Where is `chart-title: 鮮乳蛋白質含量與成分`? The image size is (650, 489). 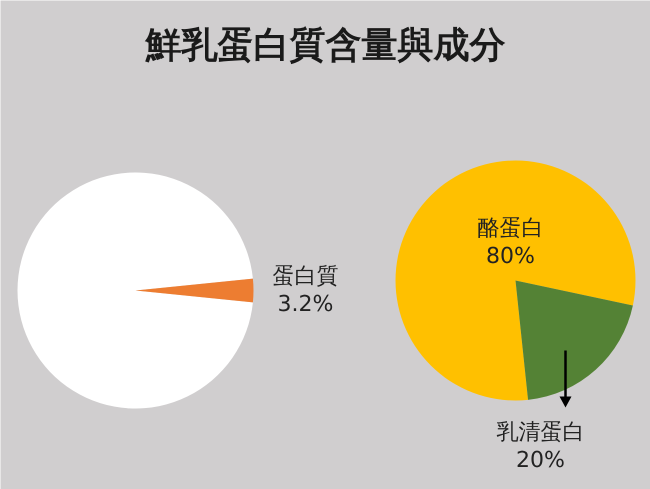 chart-title: 鮮乳蛋白質含量與成分 is located at coordinates (325, 45).